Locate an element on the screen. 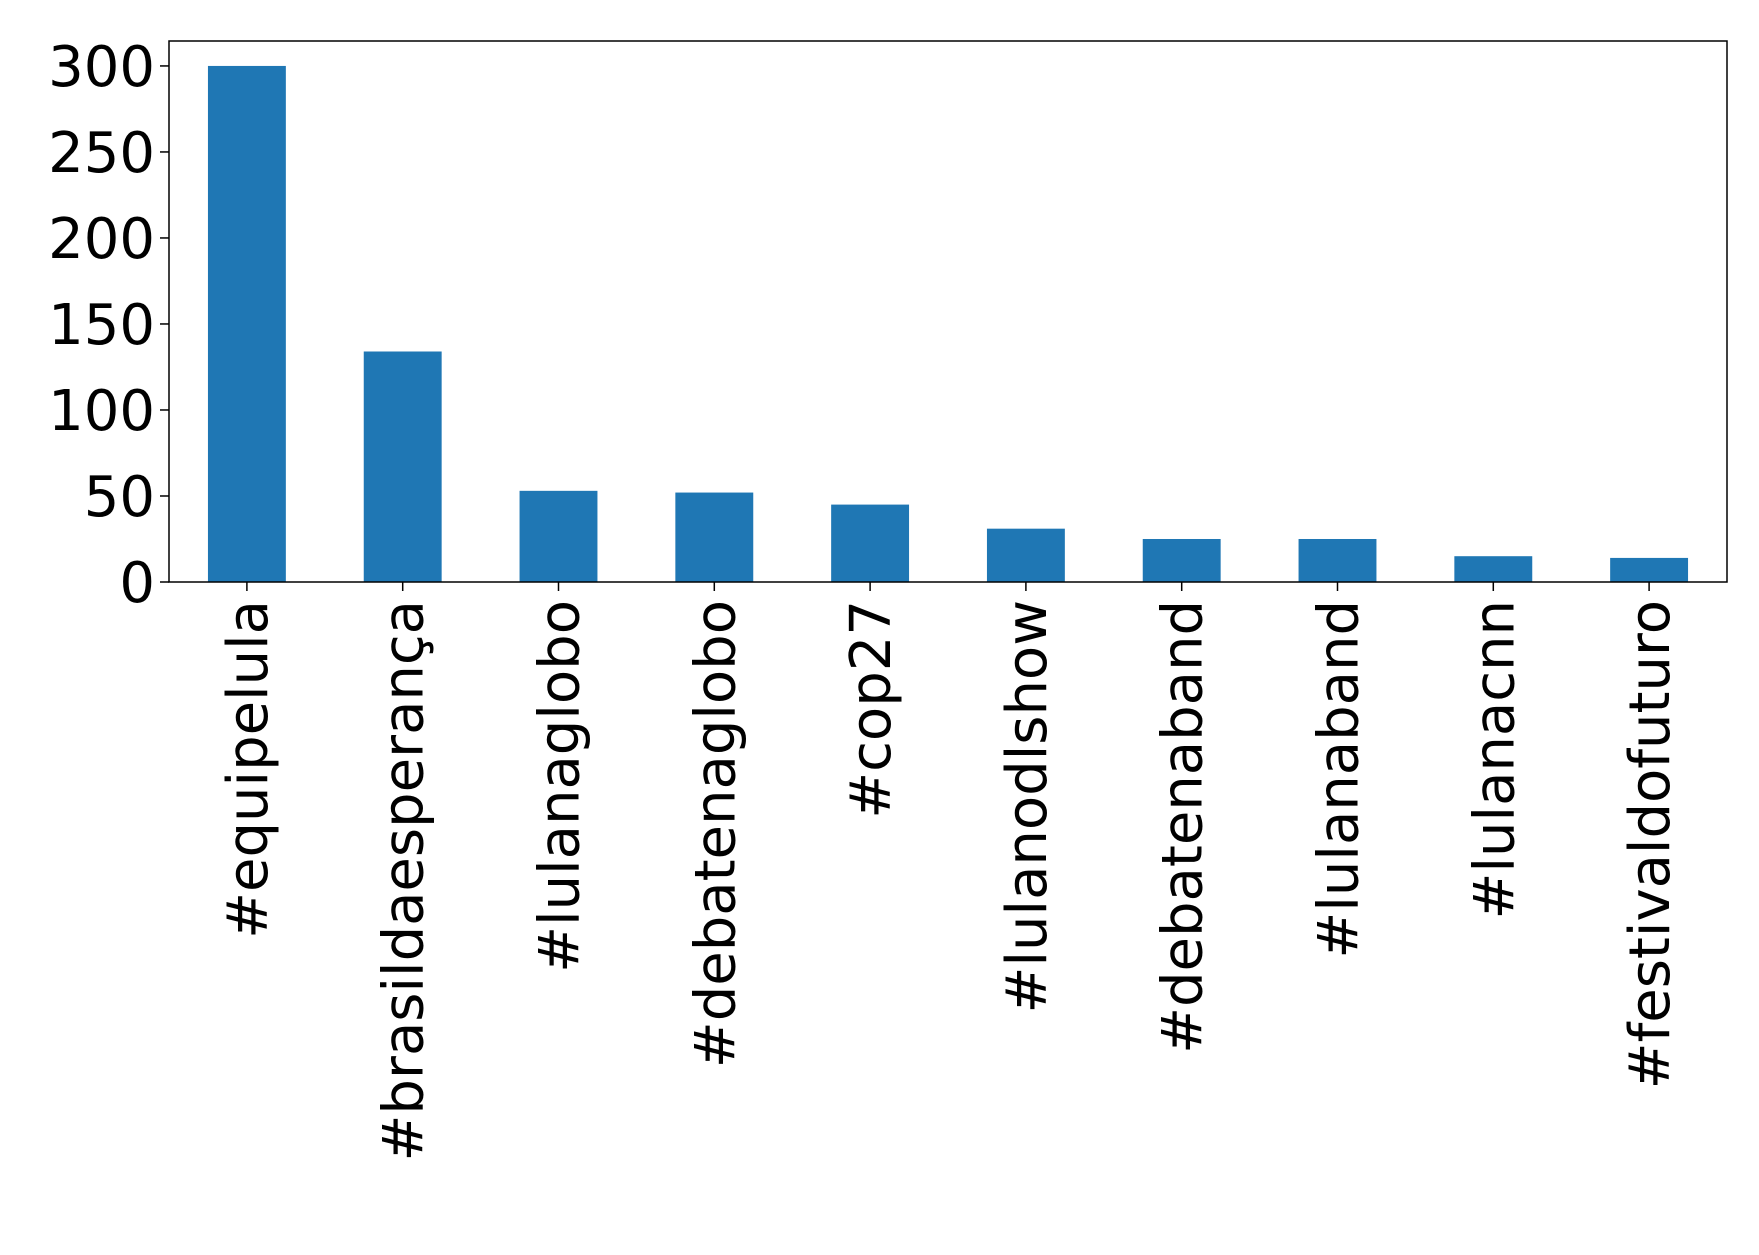 The height and width of the screenshot is (1255, 1759). x-tick-label: #brasildaesperança is located at coordinates (404, 881).